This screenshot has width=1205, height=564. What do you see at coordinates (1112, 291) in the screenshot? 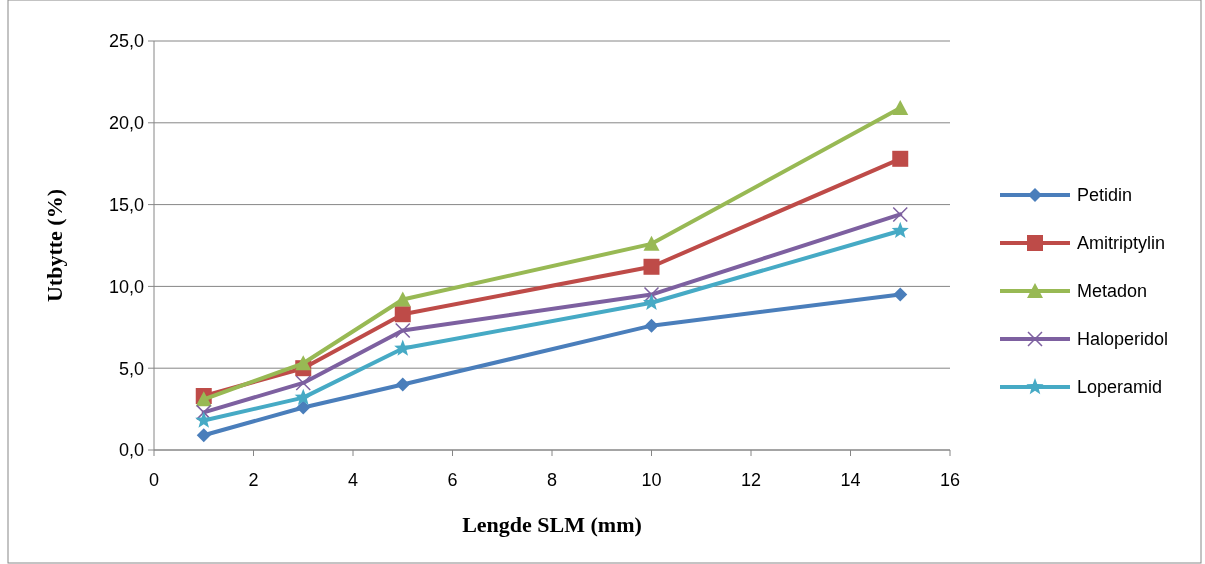
I see `legend-label: Metadon` at bounding box center [1112, 291].